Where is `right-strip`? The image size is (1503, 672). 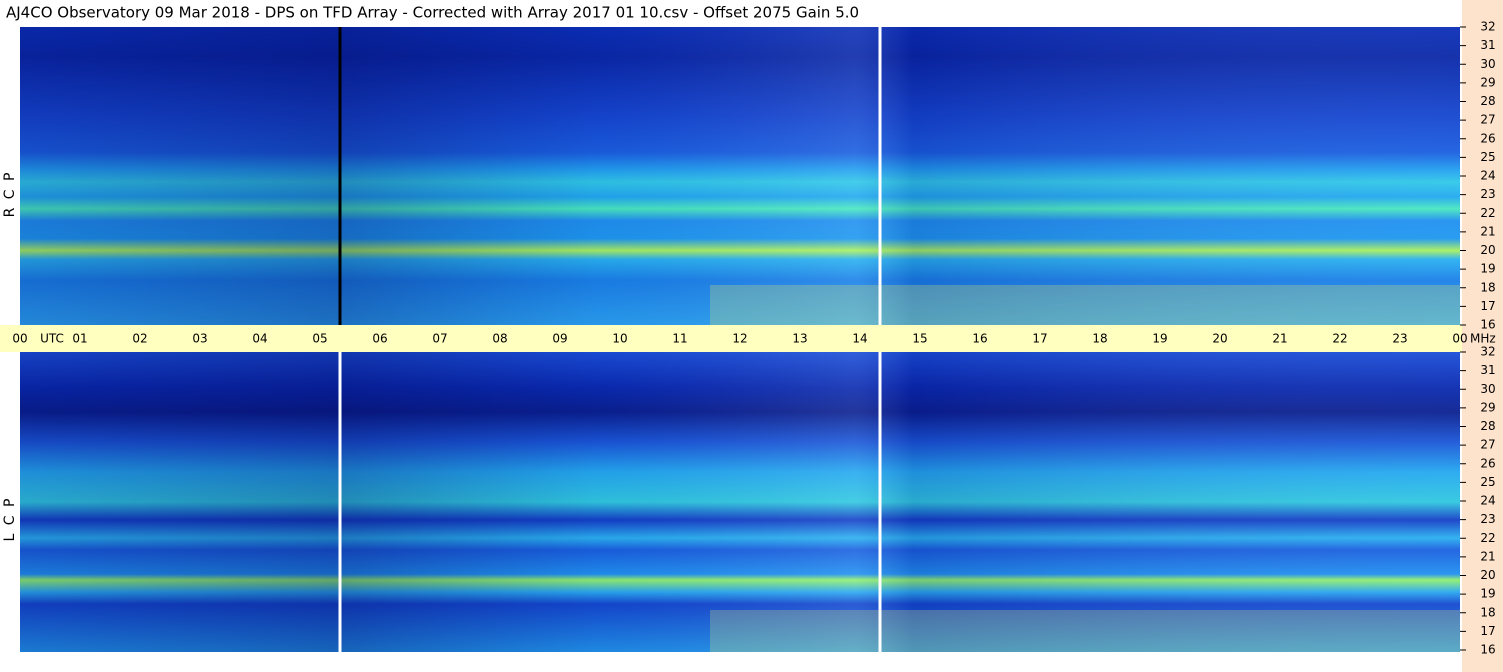 right-strip is located at coordinates (1482, 336).